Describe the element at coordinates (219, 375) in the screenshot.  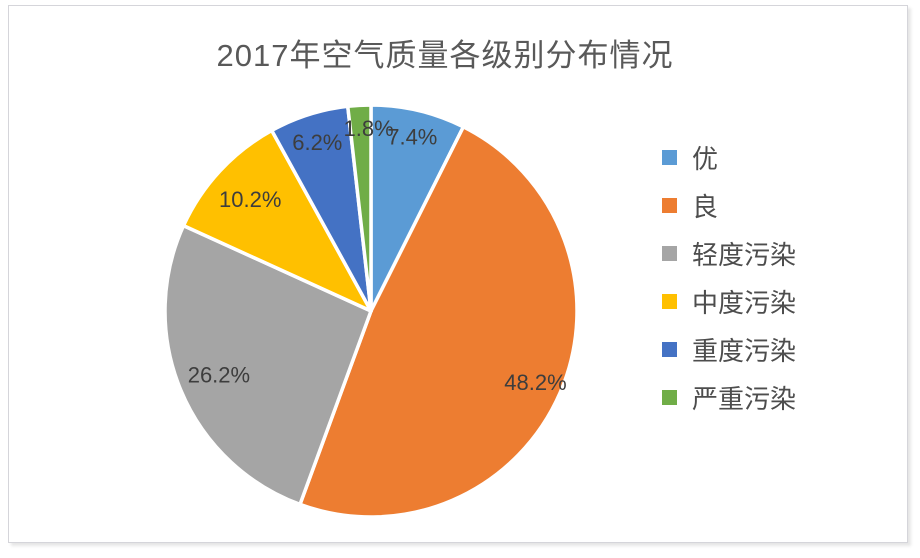
I see `pie-data-label: 26.2%` at that location.